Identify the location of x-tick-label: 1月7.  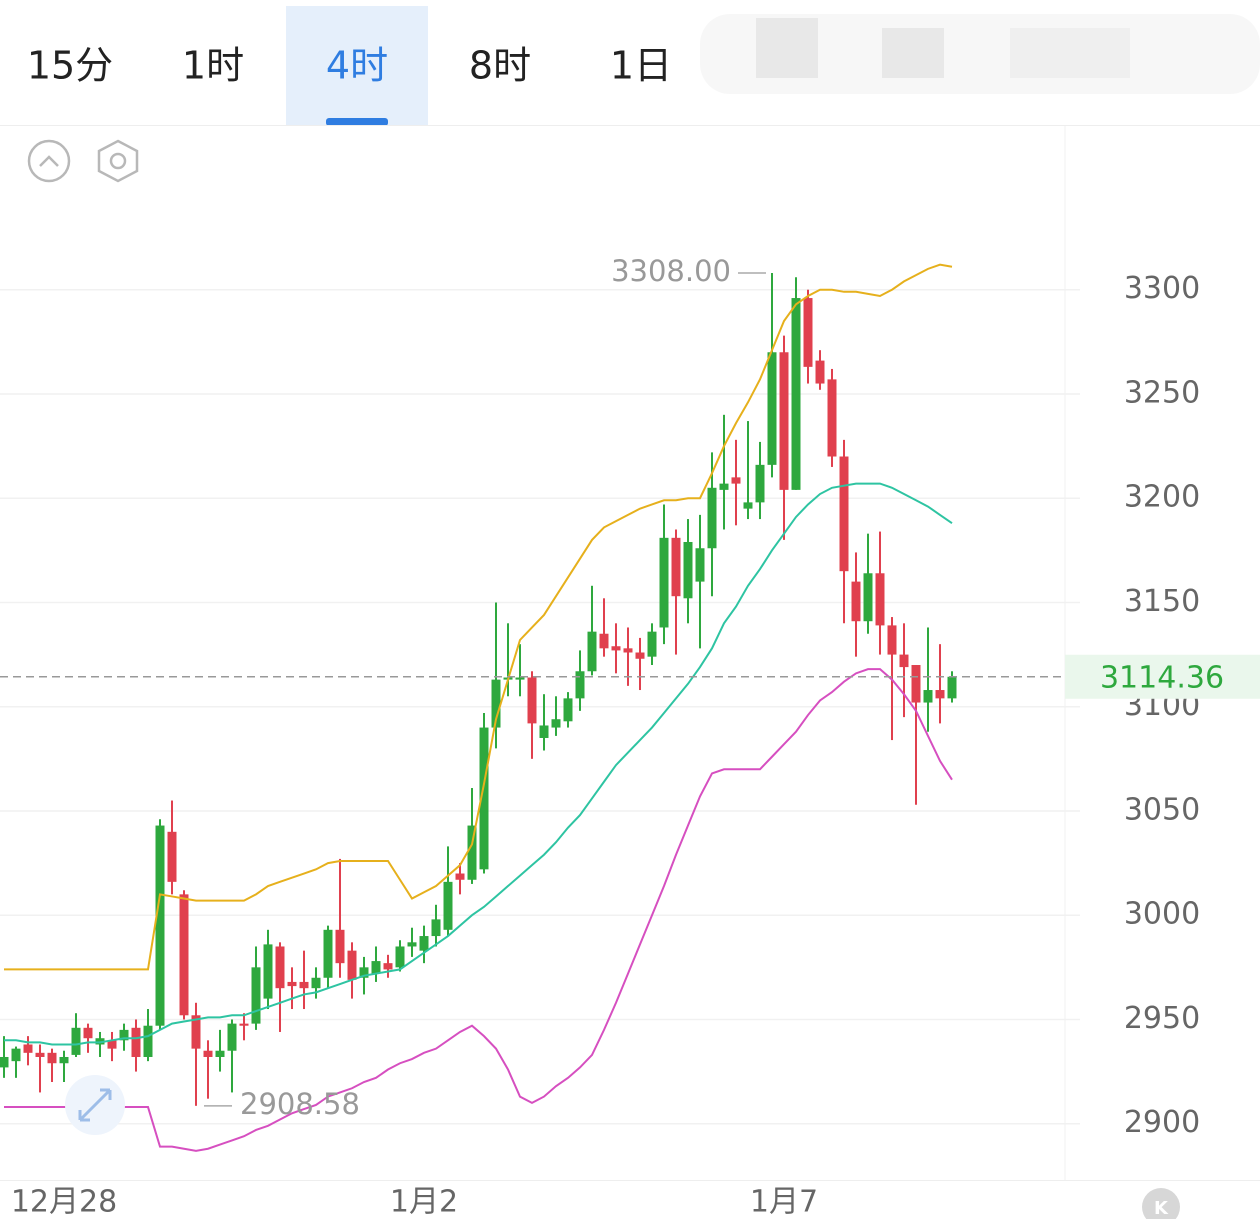
(784, 1202).